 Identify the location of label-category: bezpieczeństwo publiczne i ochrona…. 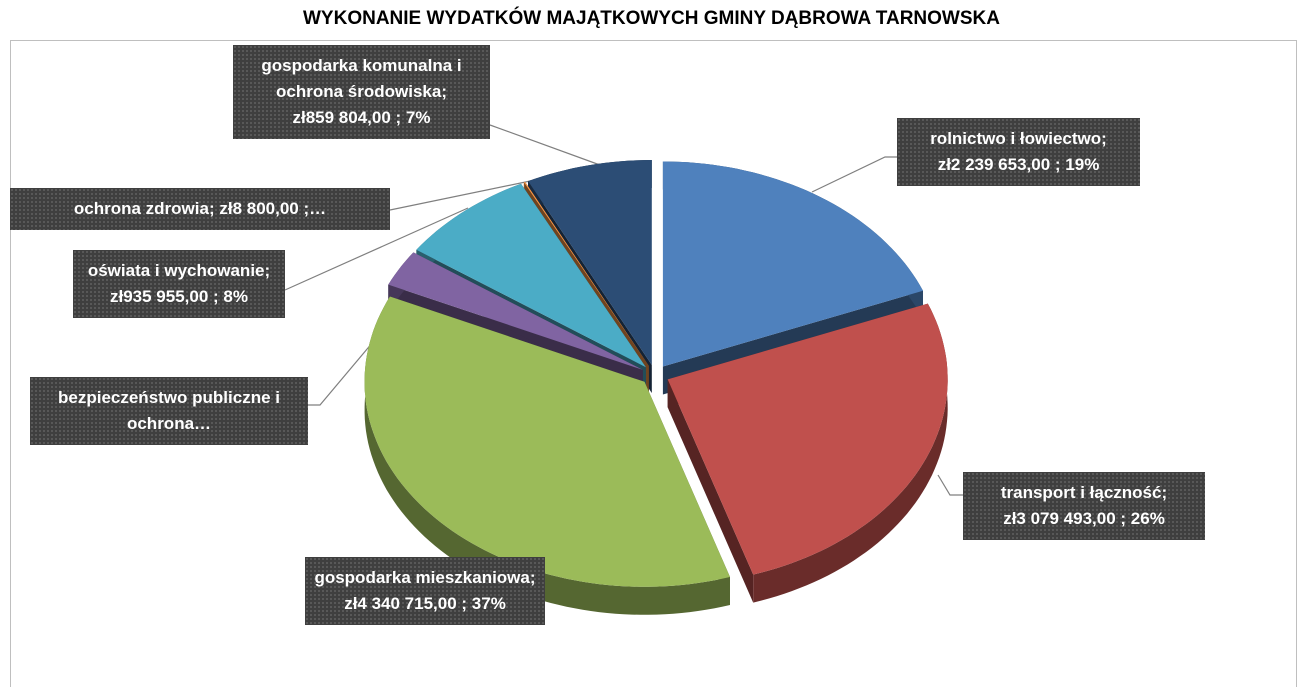
(169, 410).